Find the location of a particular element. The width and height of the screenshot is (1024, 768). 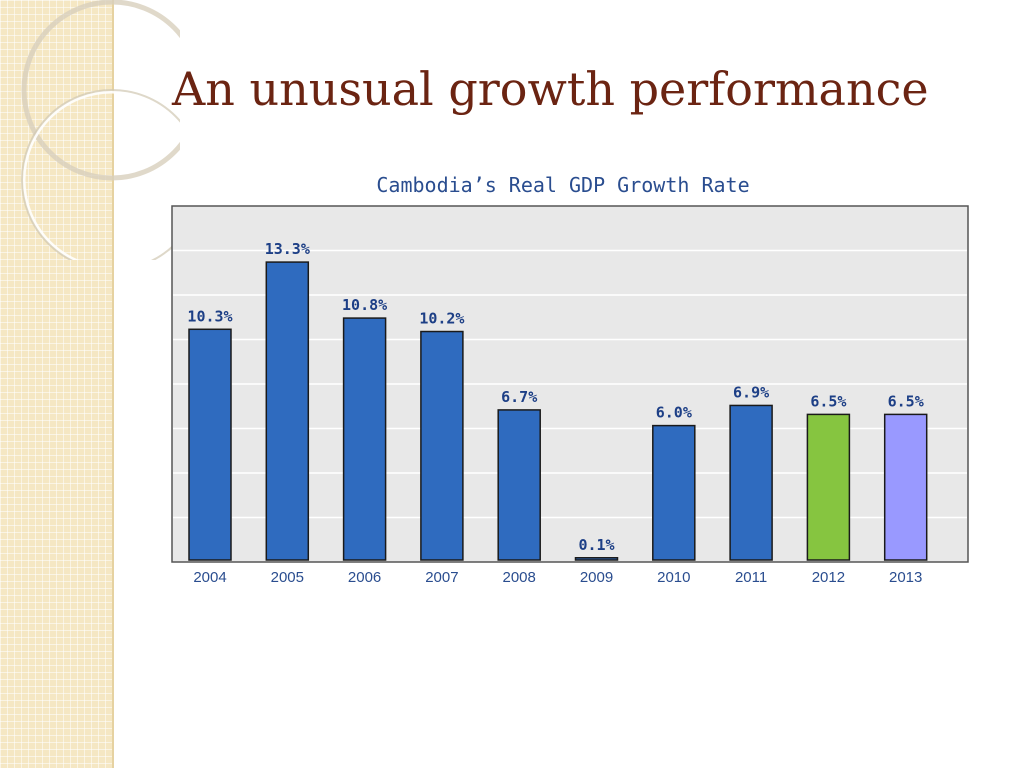

data-label-2011: 6.9% is located at coordinates (751, 392).